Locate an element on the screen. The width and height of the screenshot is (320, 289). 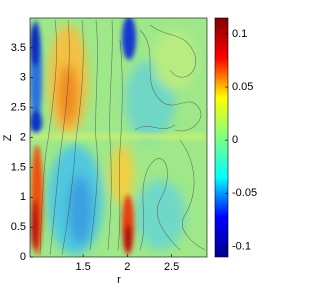
colorbar-tick-label: 0.05 is located at coordinates (242, 87).